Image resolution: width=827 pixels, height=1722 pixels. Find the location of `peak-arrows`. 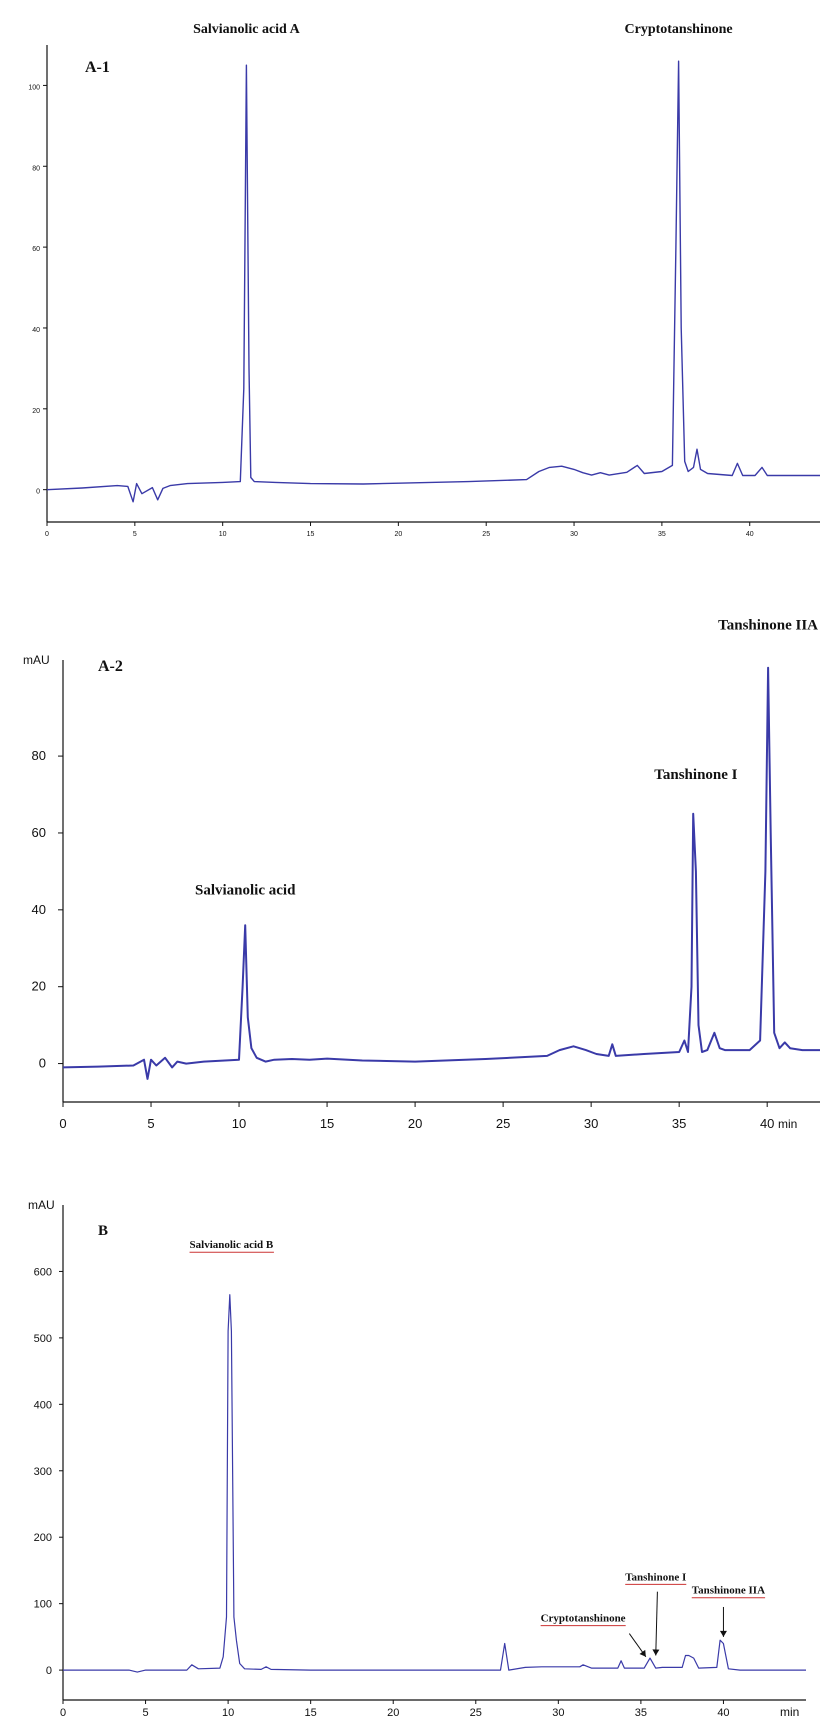

peak-arrows is located at coordinates (677, 1624).